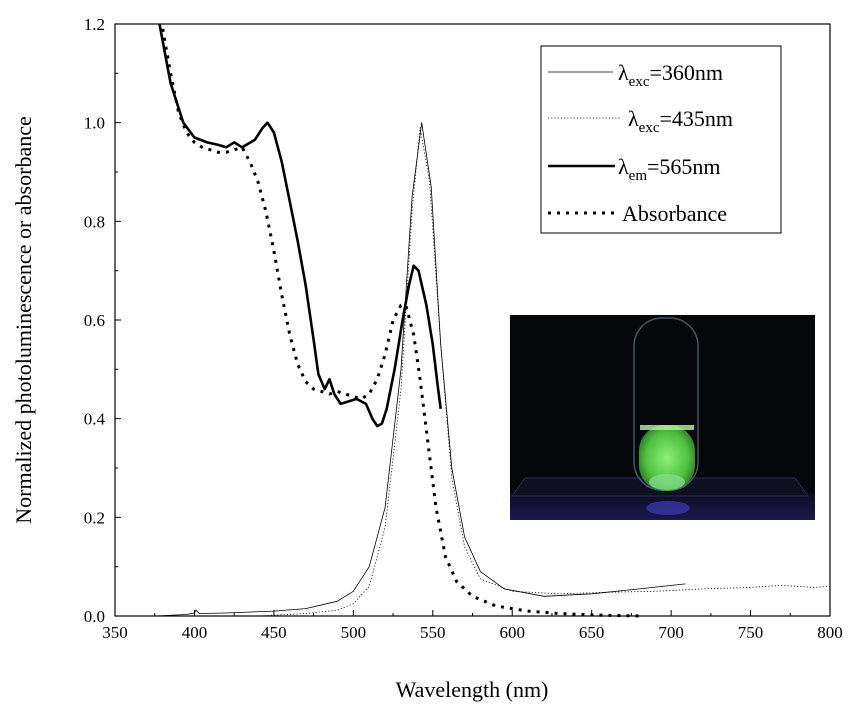 The image size is (853, 704). I want to click on y-tick-label-0.2: 0.2, so click(94, 517).